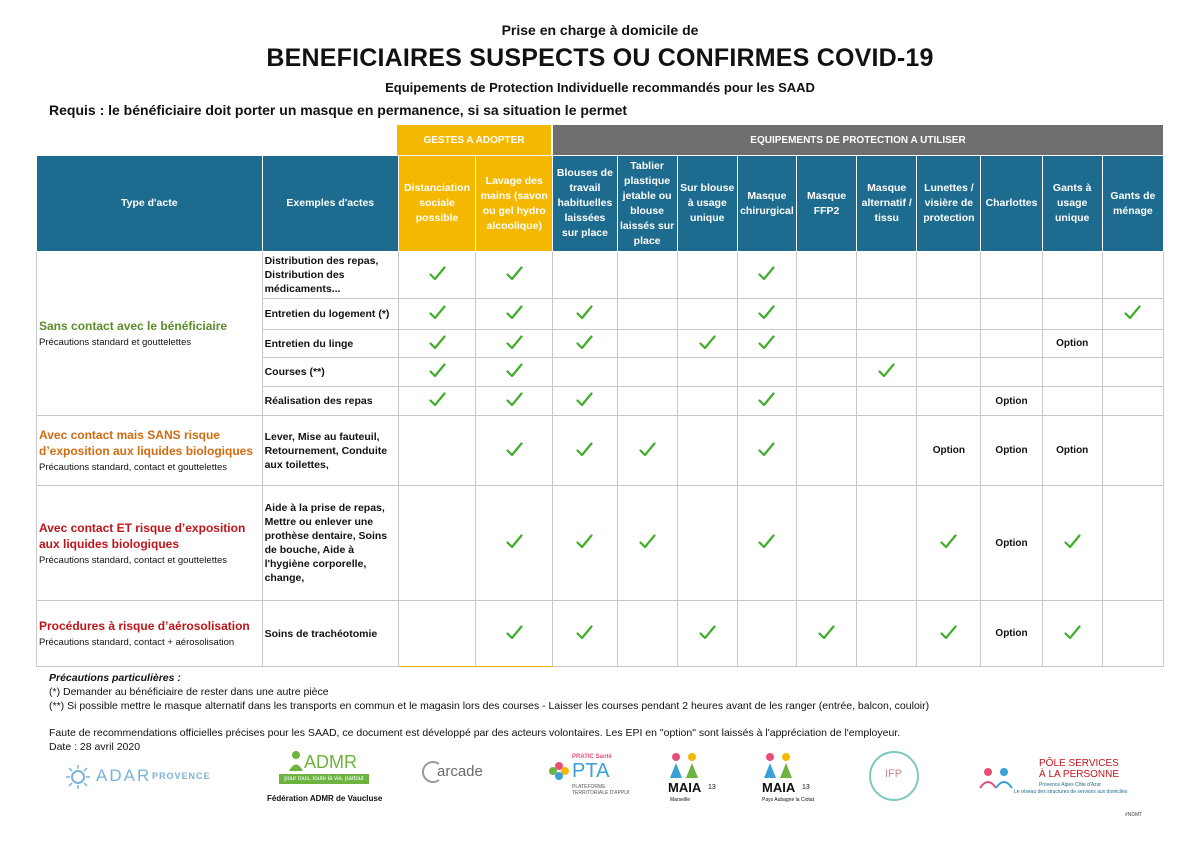 This screenshot has height=848, width=1200. What do you see at coordinates (1072, 203) in the screenshot?
I see `header-gants-usage-unique: Gants à usage unique` at bounding box center [1072, 203].